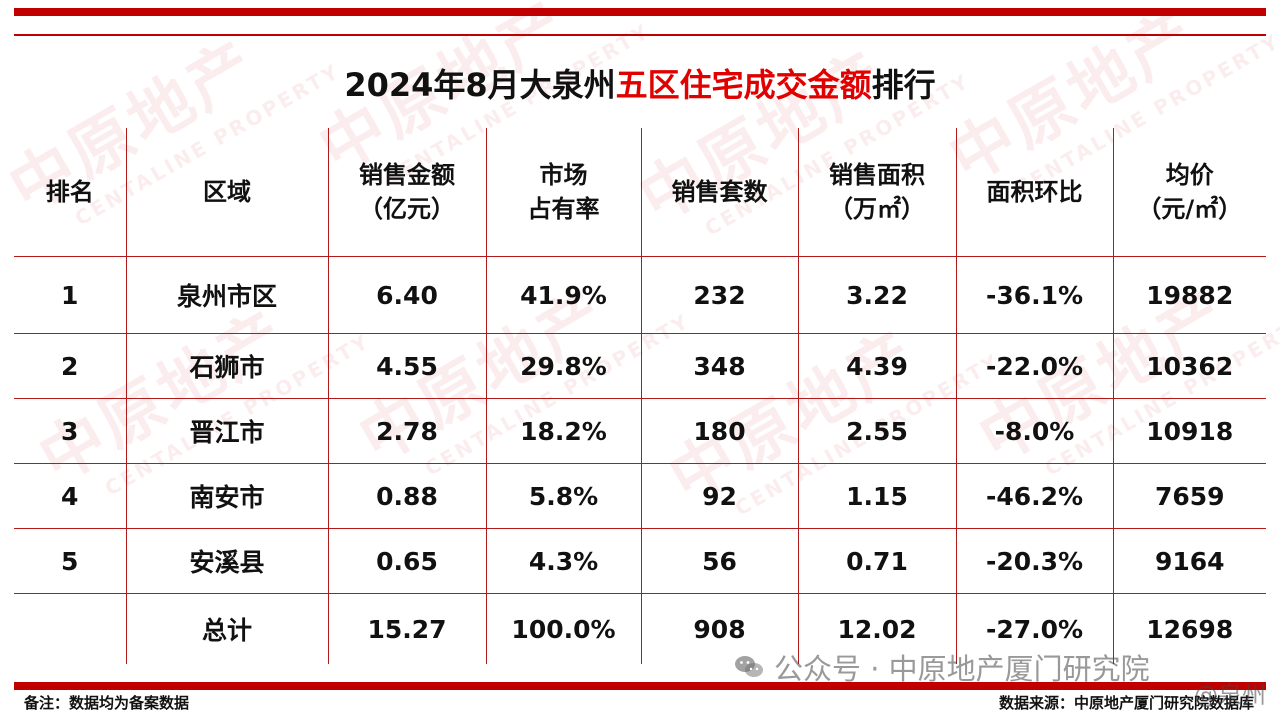 The width and height of the screenshot is (1280, 720). What do you see at coordinates (719, 628) in the screenshot?
I see `table-cell: 908` at bounding box center [719, 628].